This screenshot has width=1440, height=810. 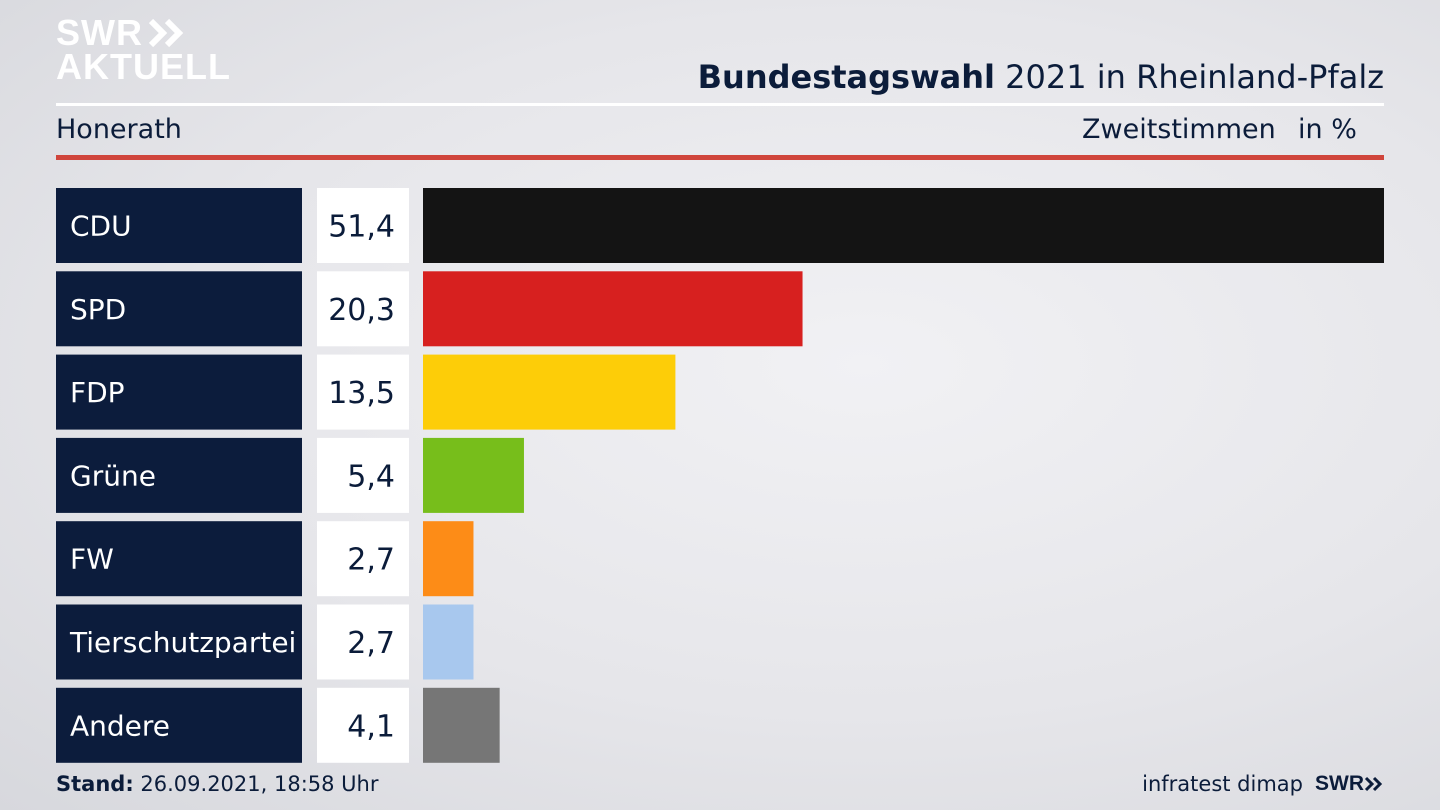 I want to click on bar-row-cdu: CDU 51,4, so click(x=720, y=225).